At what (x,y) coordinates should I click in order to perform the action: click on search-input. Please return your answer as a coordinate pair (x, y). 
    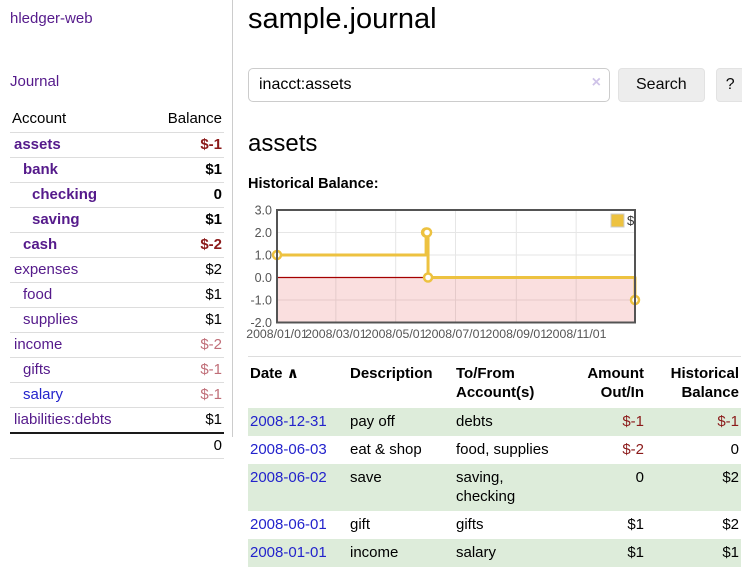
    Looking at the image, I should click on (429, 85).